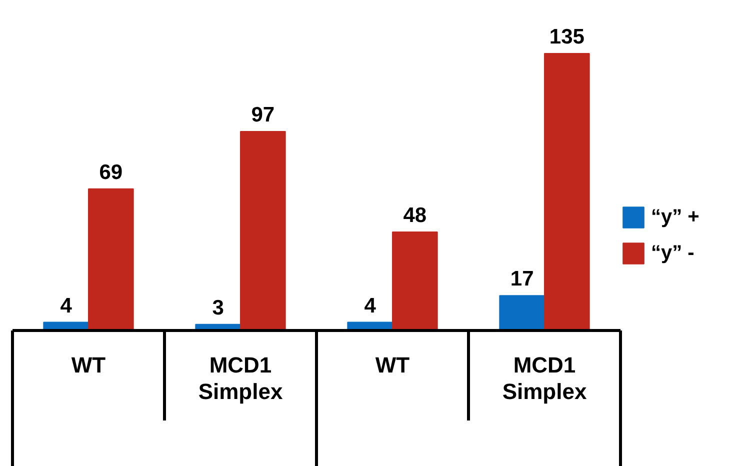 Image resolution: width=746 pixels, height=466 pixels. What do you see at coordinates (415, 216) in the screenshot?
I see `data-label: 48` at bounding box center [415, 216].